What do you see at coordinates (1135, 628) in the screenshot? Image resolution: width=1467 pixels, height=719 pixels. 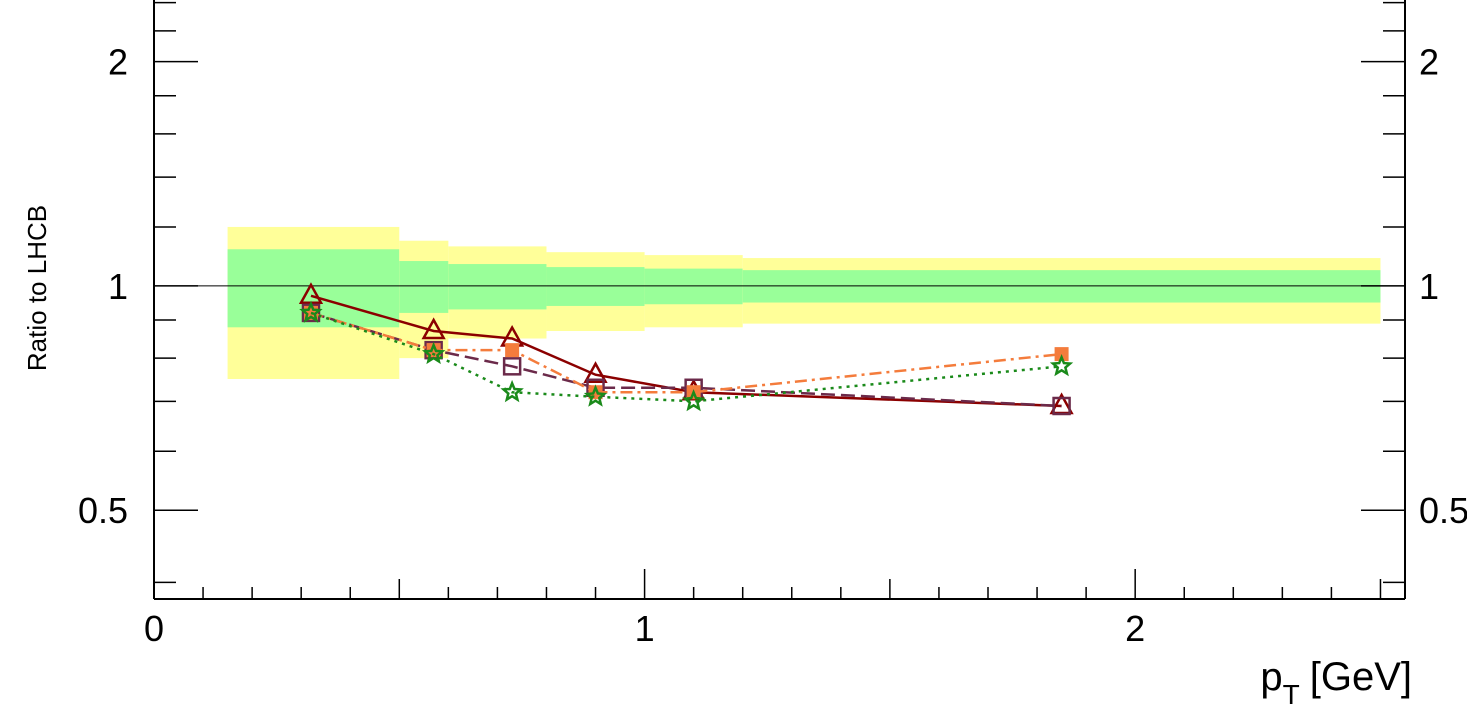 I see `x-tick-label: 2` at bounding box center [1135, 628].